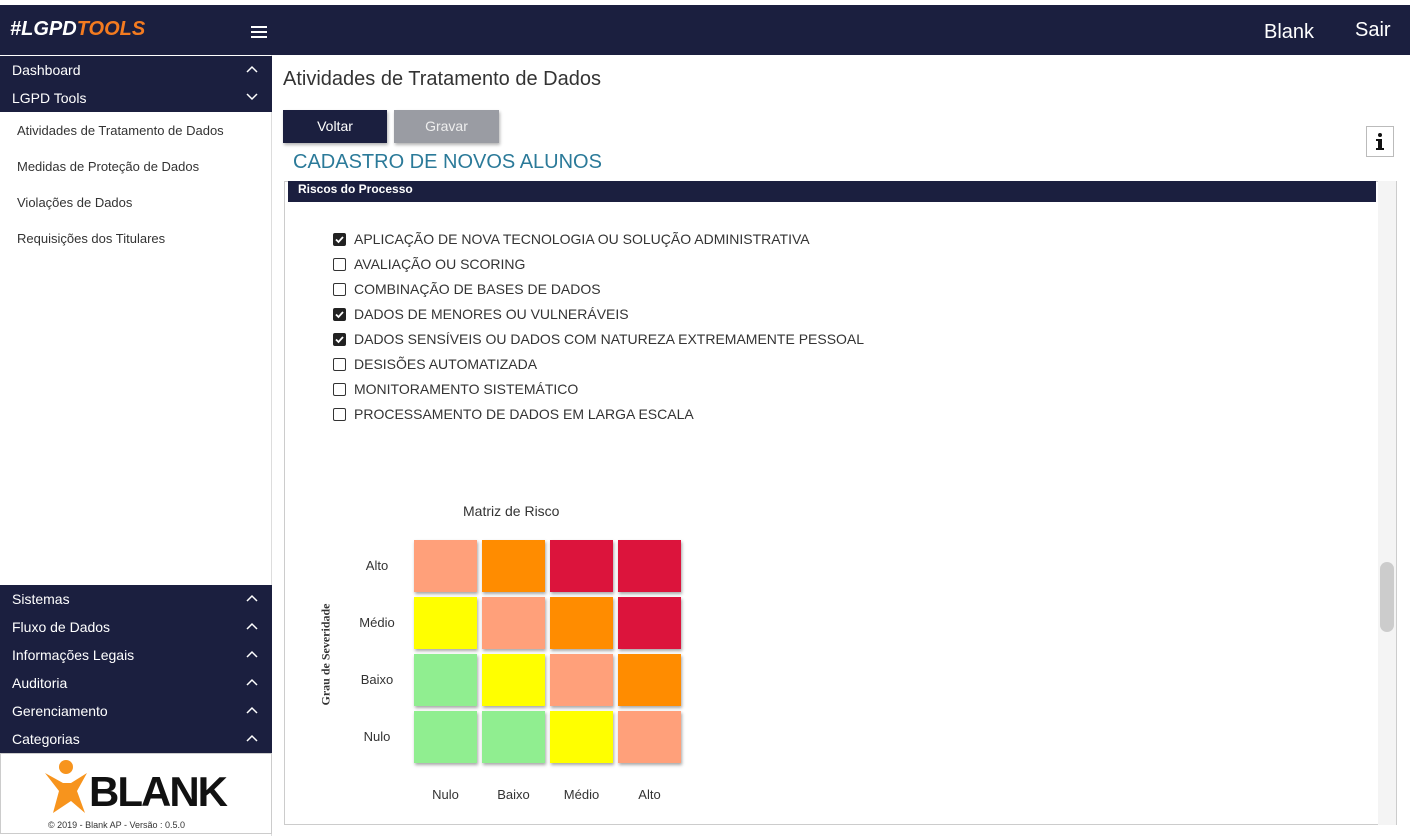 The width and height of the screenshot is (1410, 836). Describe the element at coordinates (1387, 503) in the screenshot. I see `scrollbar` at that location.